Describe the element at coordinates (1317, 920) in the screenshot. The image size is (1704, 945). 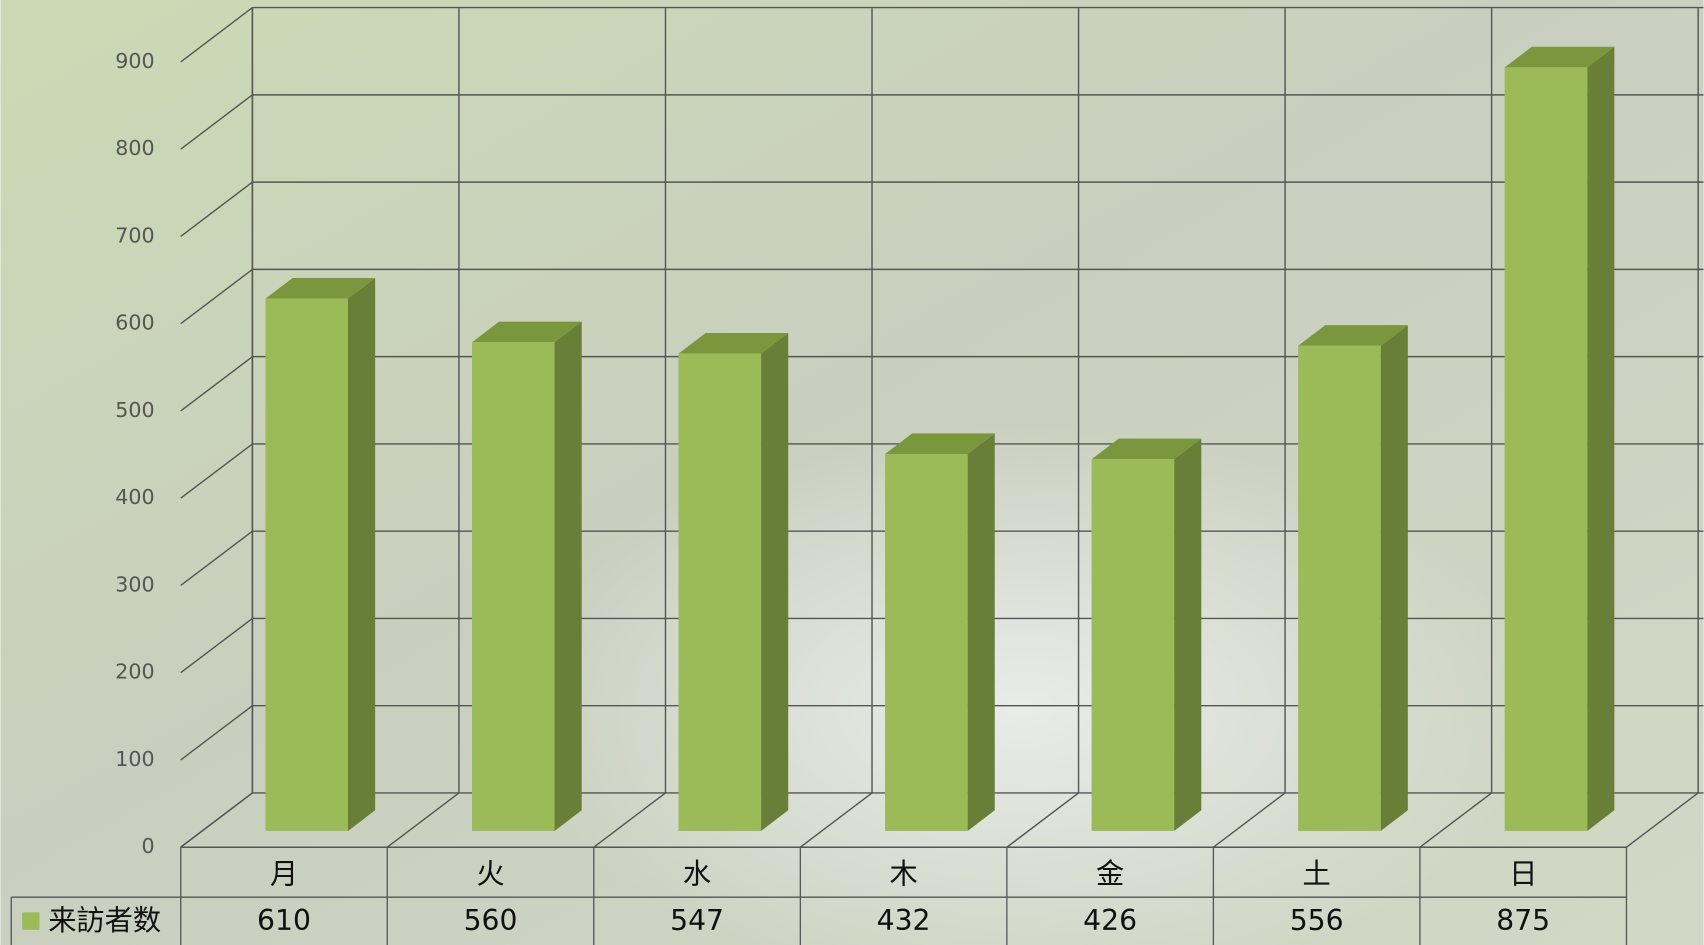
I see `table-value: 556` at that location.